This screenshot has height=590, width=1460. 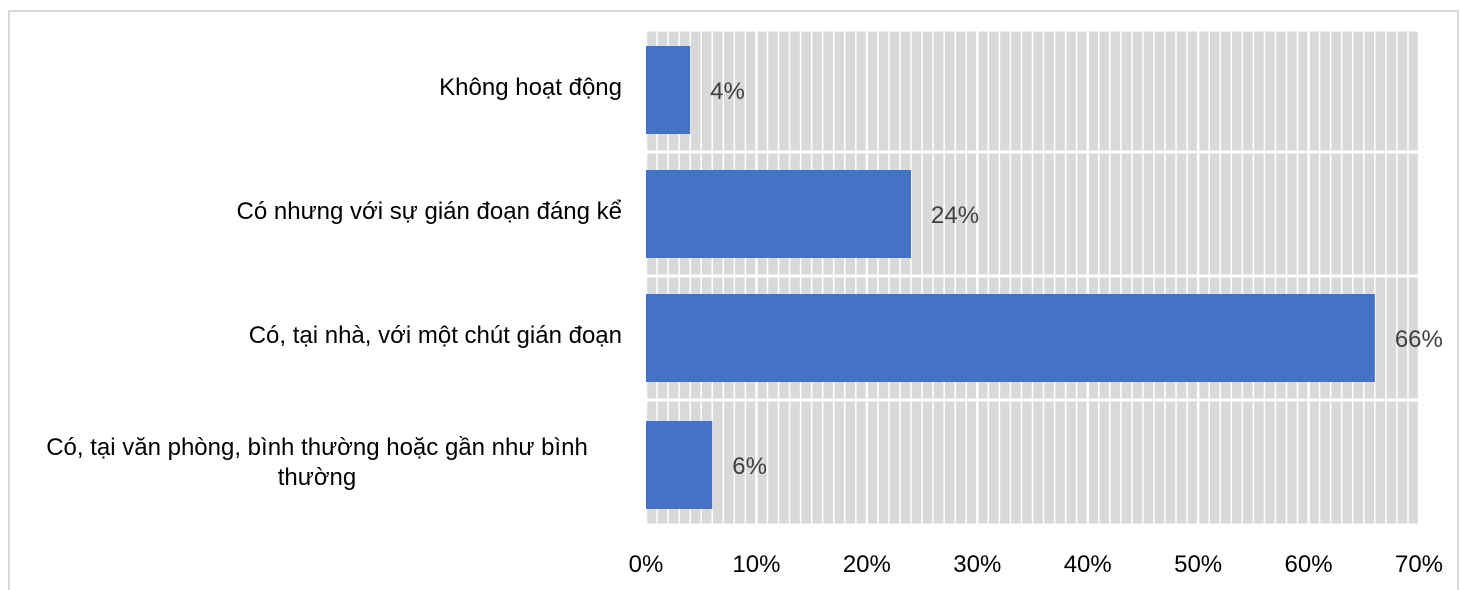 What do you see at coordinates (1088, 564) in the screenshot?
I see `x-tick-label: 40%` at bounding box center [1088, 564].